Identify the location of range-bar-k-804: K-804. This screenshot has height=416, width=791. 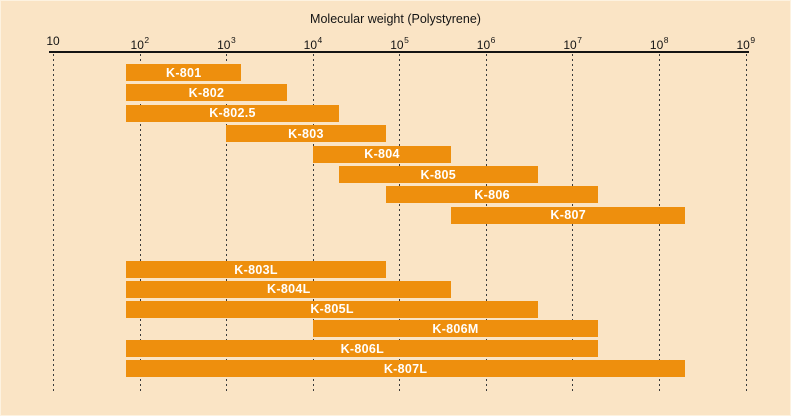
(382, 154).